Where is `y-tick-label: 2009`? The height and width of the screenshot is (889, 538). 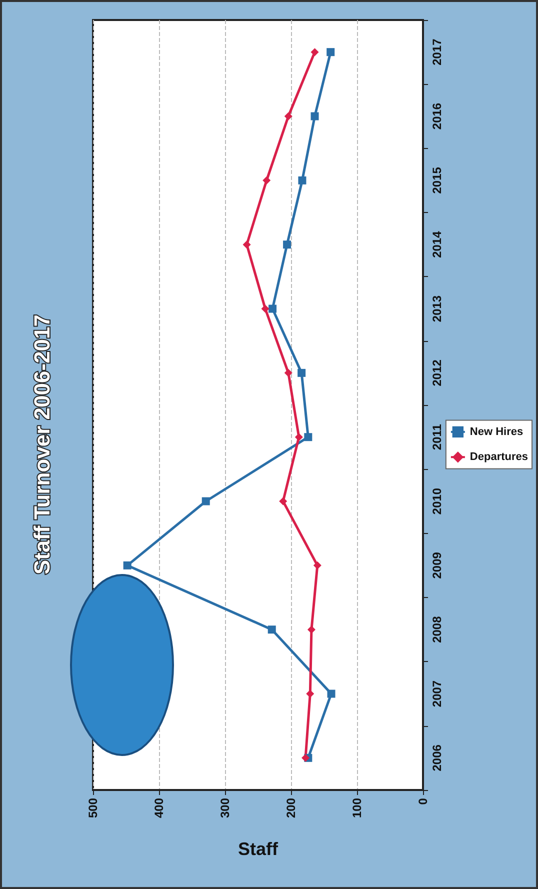 y-tick-label: 2009 is located at coordinates (437, 565).